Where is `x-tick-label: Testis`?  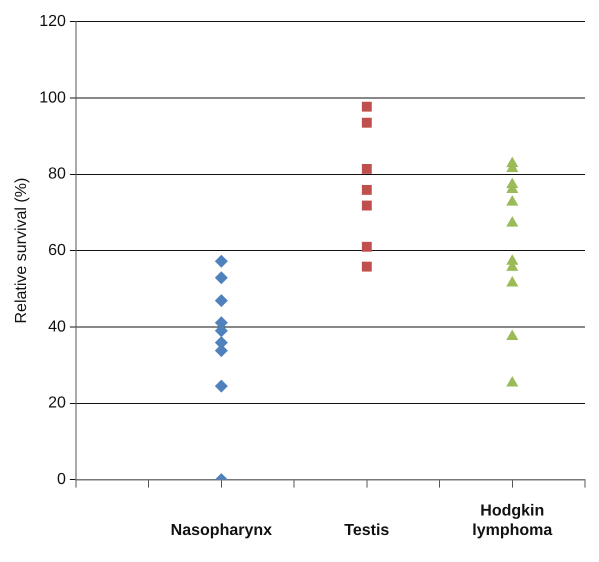
x-tick-label: Testis is located at coordinates (367, 530).